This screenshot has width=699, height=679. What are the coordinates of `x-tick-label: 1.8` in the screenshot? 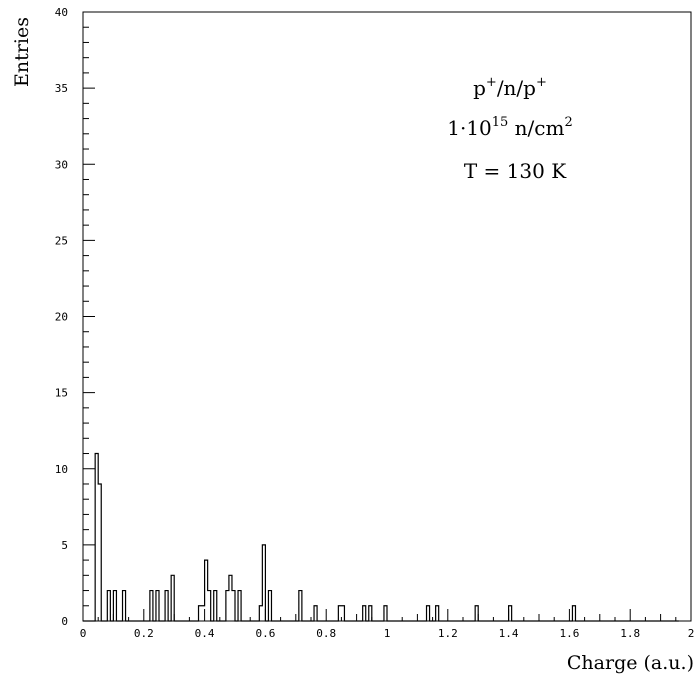 It's located at (630, 633).